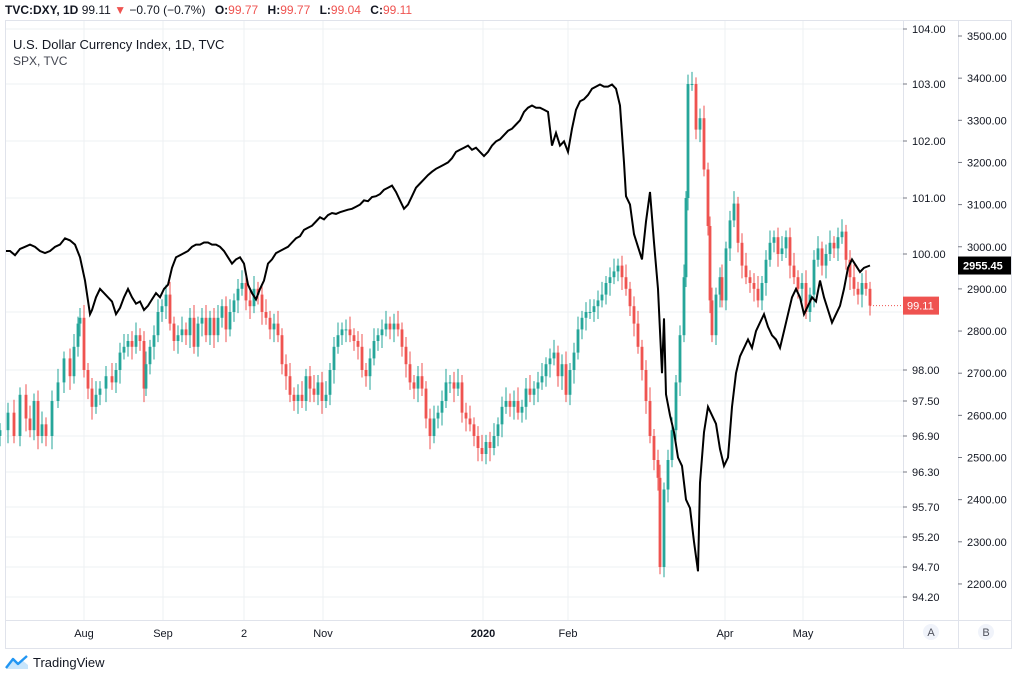  What do you see at coordinates (926, 473) in the screenshot?
I see `dxy-tick-label: 96.30` at bounding box center [926, 473].